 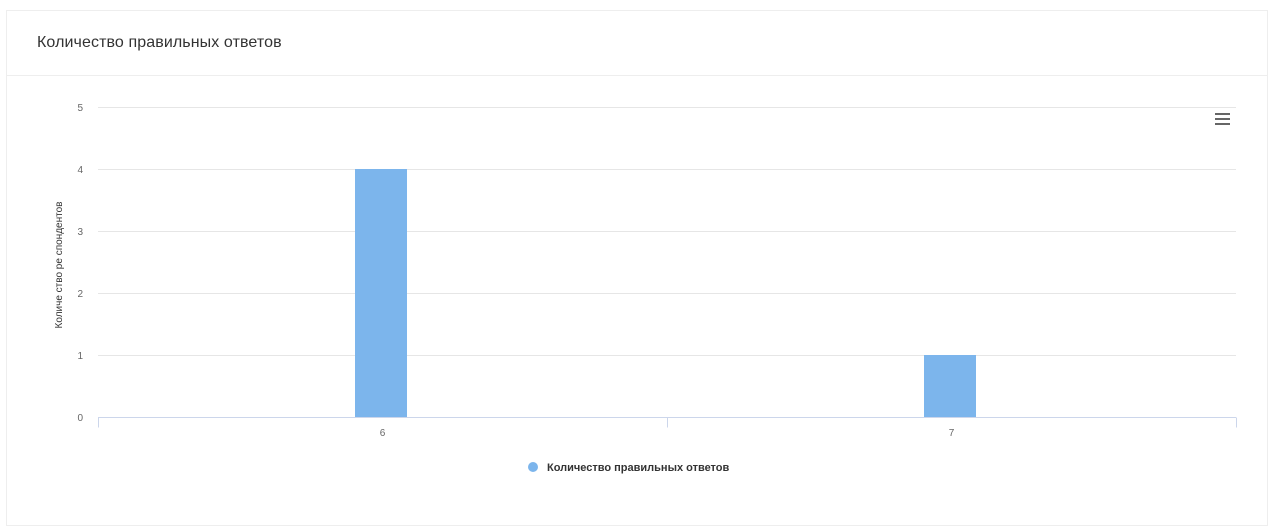 What do you see at coordinates (80, 356) in the screenshot?
I see `y-tick-label: 1` at bounding box center [80, 356].